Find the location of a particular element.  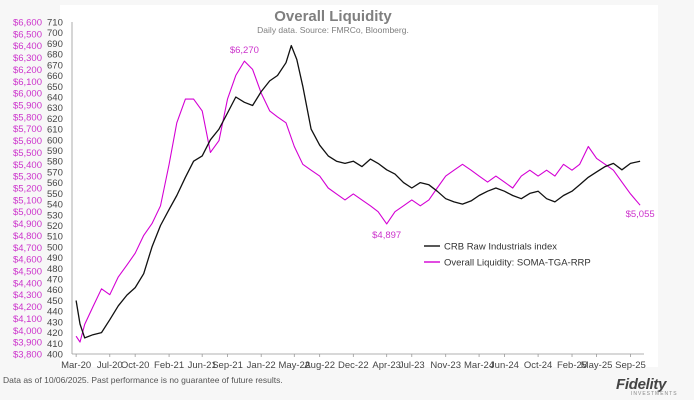

annotation-label: $6,270 is located at coordinates (244, 50).